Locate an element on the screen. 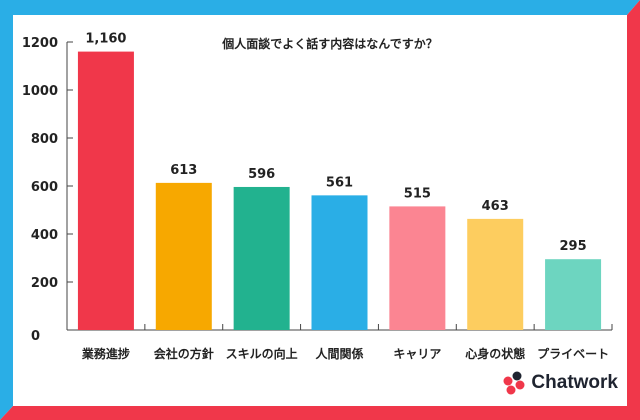 This screenshot has height=420, width=640. chatwork-petal-logo-icon is located at coordinates (514, 383).